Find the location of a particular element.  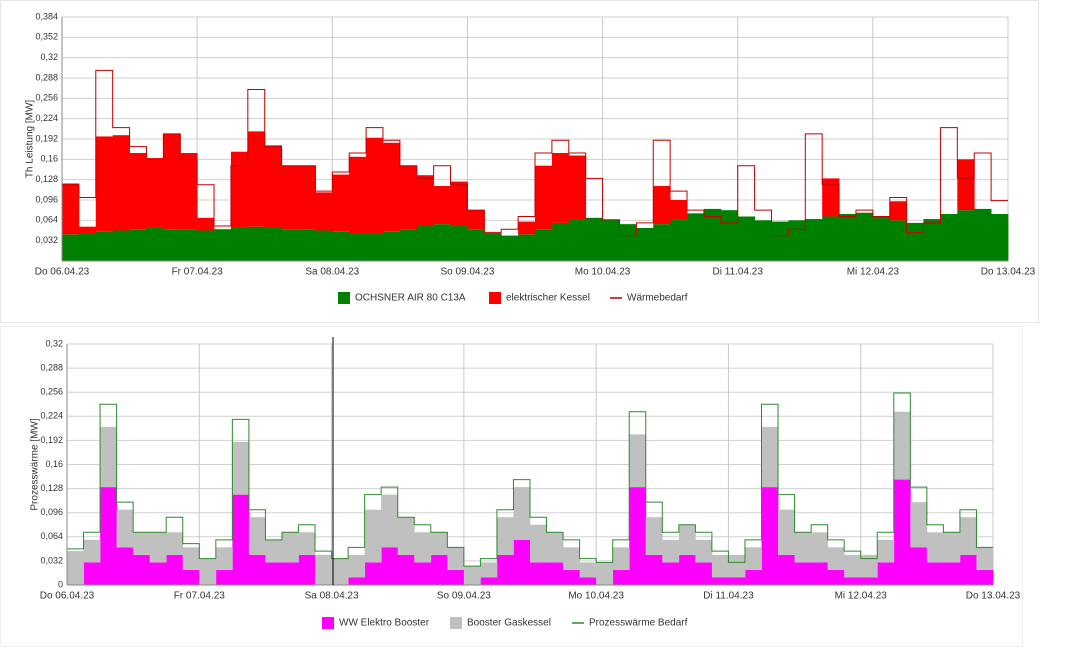

y-tick-label: 0,16 is located at coordinates (54, 464).